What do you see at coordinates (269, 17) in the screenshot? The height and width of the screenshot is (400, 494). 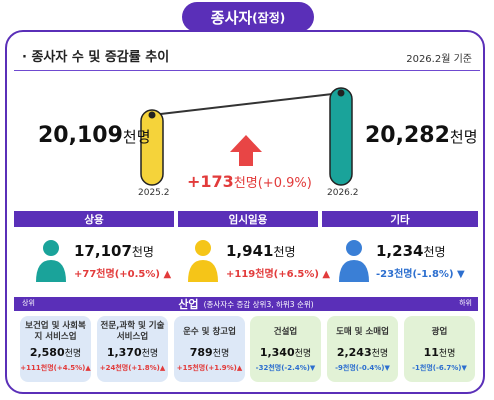 I see `page-title-paren: (잠정)` at bounding box center [269, 17].